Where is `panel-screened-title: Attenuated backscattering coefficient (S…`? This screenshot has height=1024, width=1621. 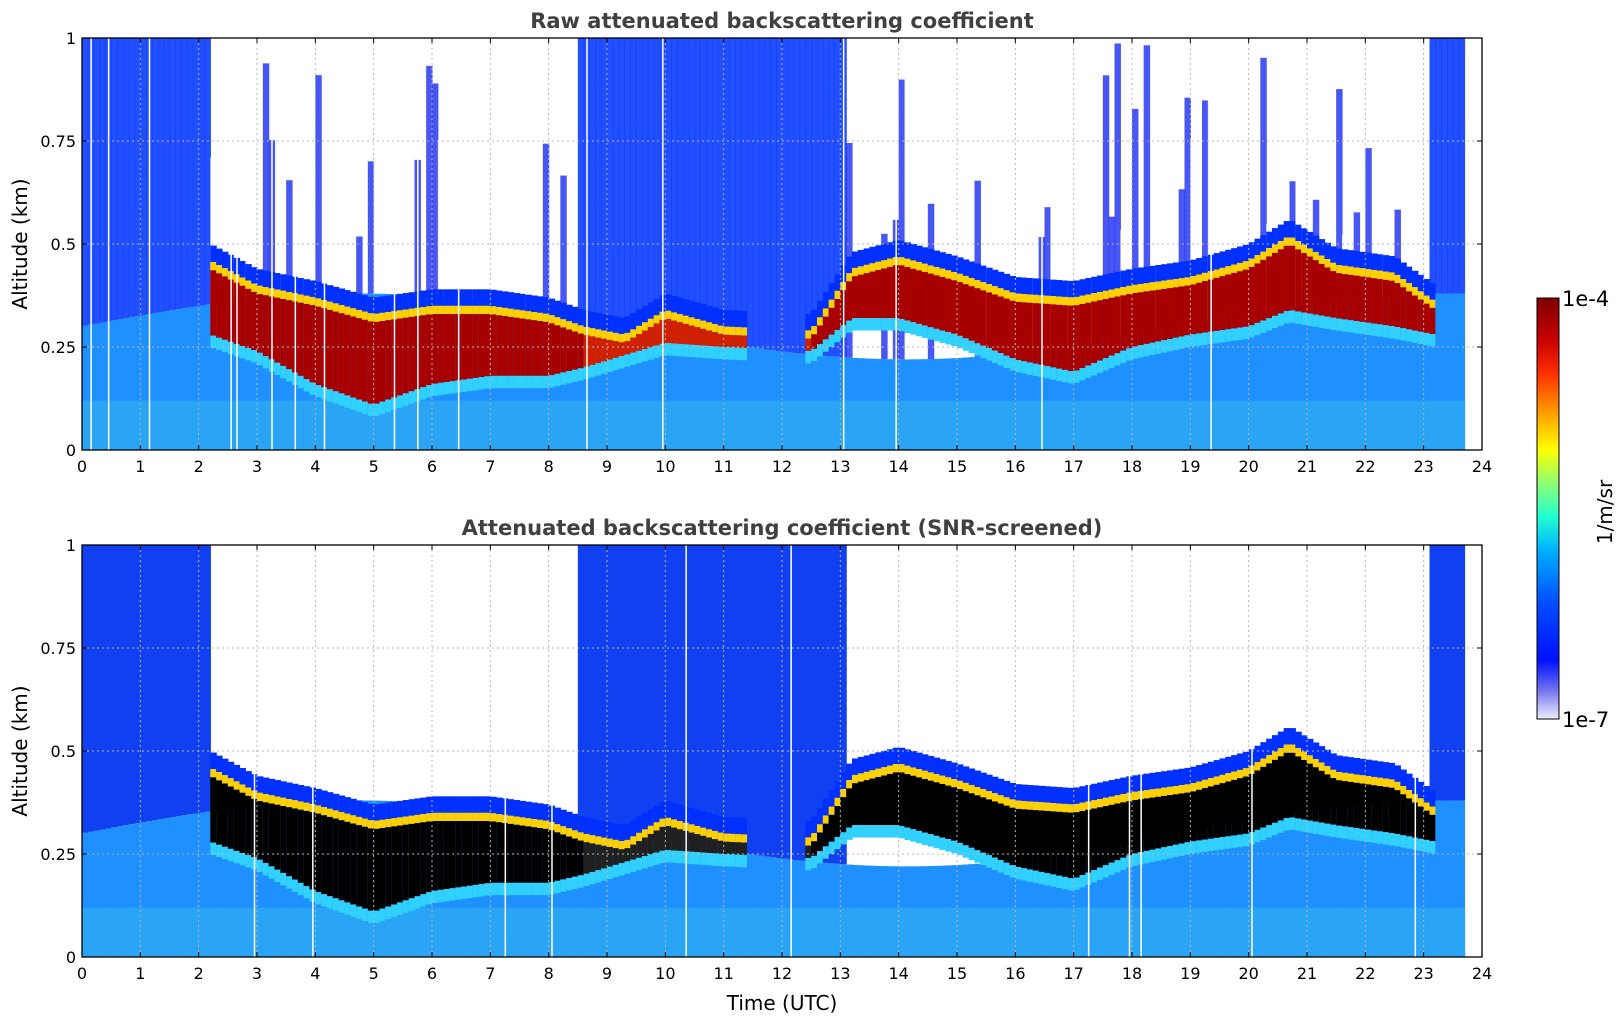 panel-screened-title: Attenuated backscattering coefficient (S… is located at coordinates (782, 528).